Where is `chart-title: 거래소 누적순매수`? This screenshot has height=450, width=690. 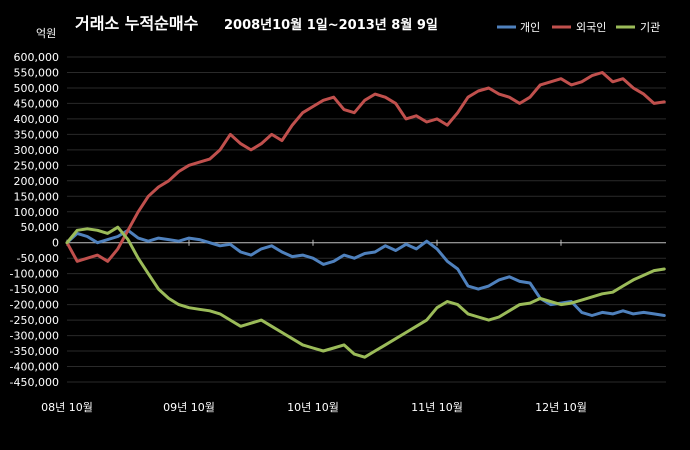
chart-title: 거래소 누적순매수 is located at coordinates (137, 23).